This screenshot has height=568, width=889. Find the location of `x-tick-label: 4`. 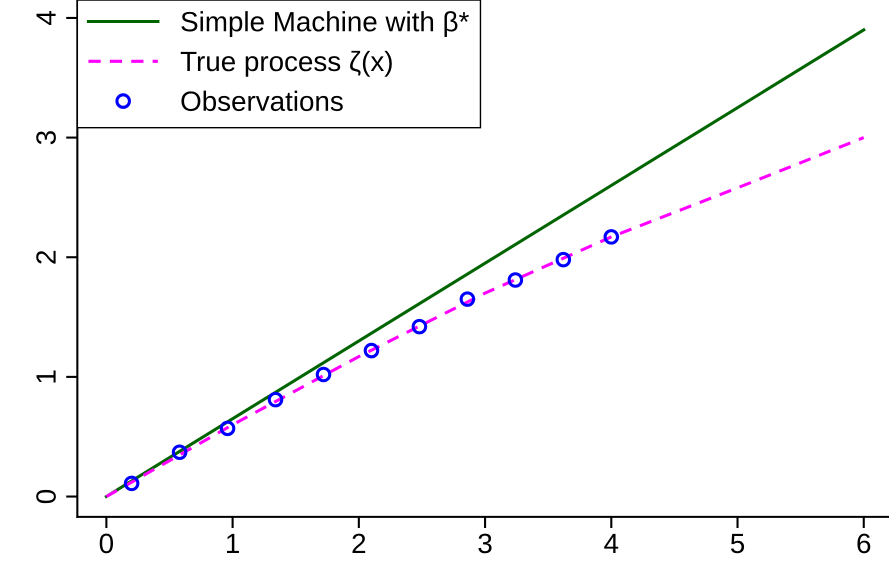

x-tick-label: 4 is located at coordinates (611, 543).